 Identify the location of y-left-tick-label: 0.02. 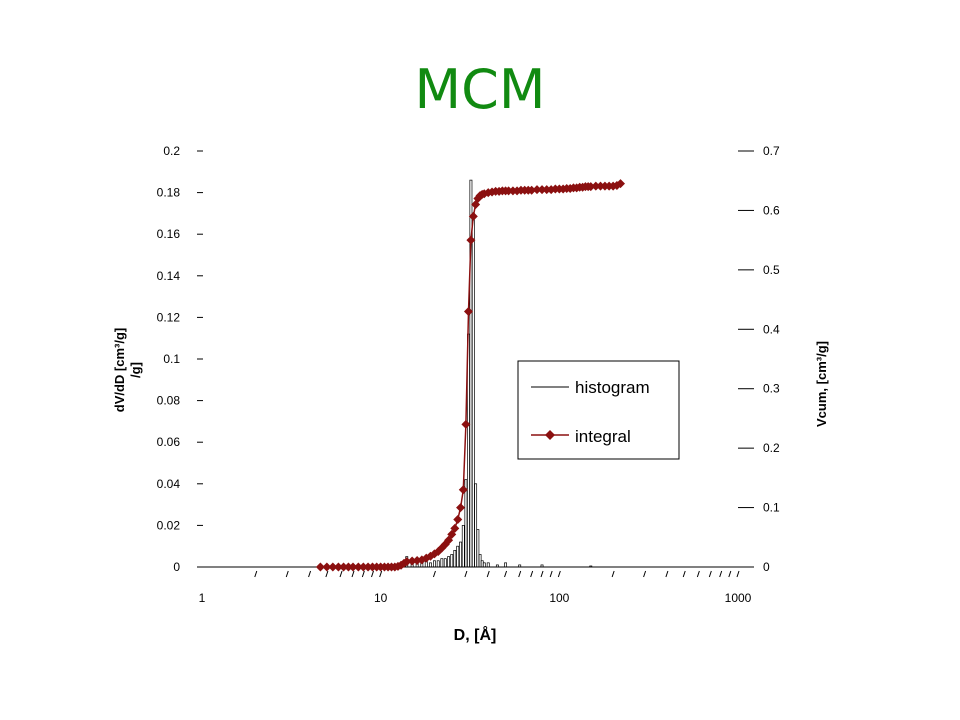
(169, 525).